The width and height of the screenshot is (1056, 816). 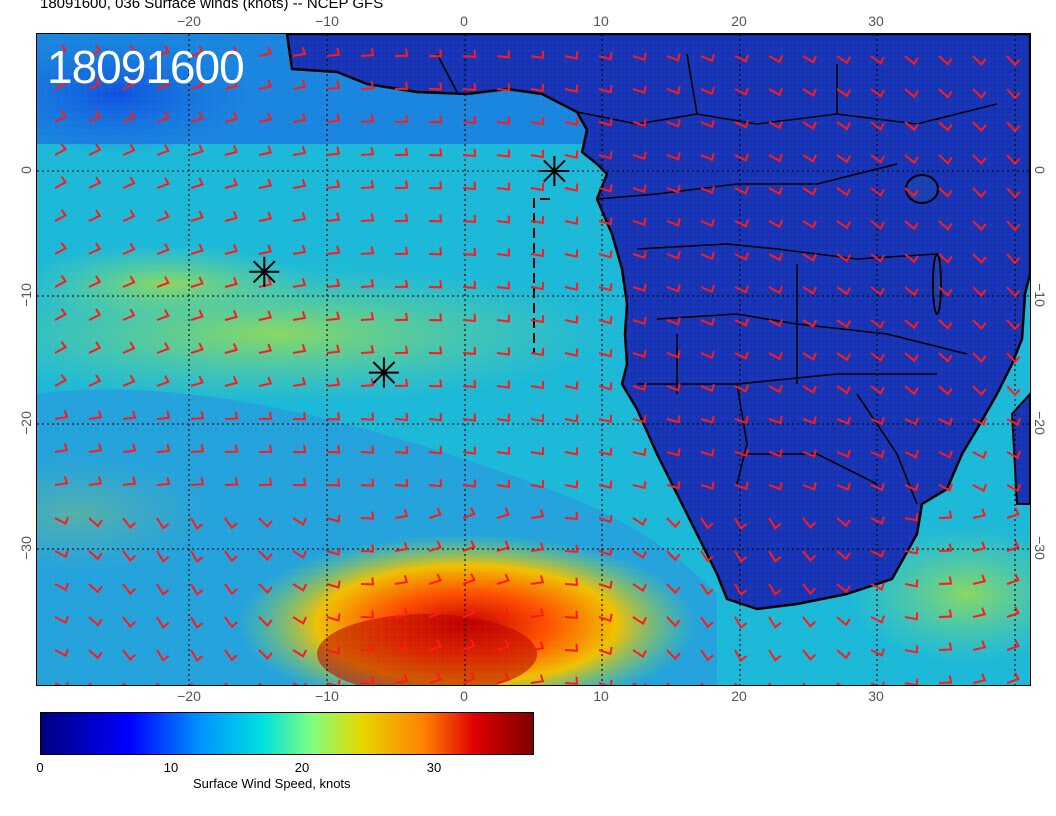 What do you see at coordinates (1040, 548) in the screenshot?
I see `lat-tick-right: −30` at bounding box center [1040, 548].